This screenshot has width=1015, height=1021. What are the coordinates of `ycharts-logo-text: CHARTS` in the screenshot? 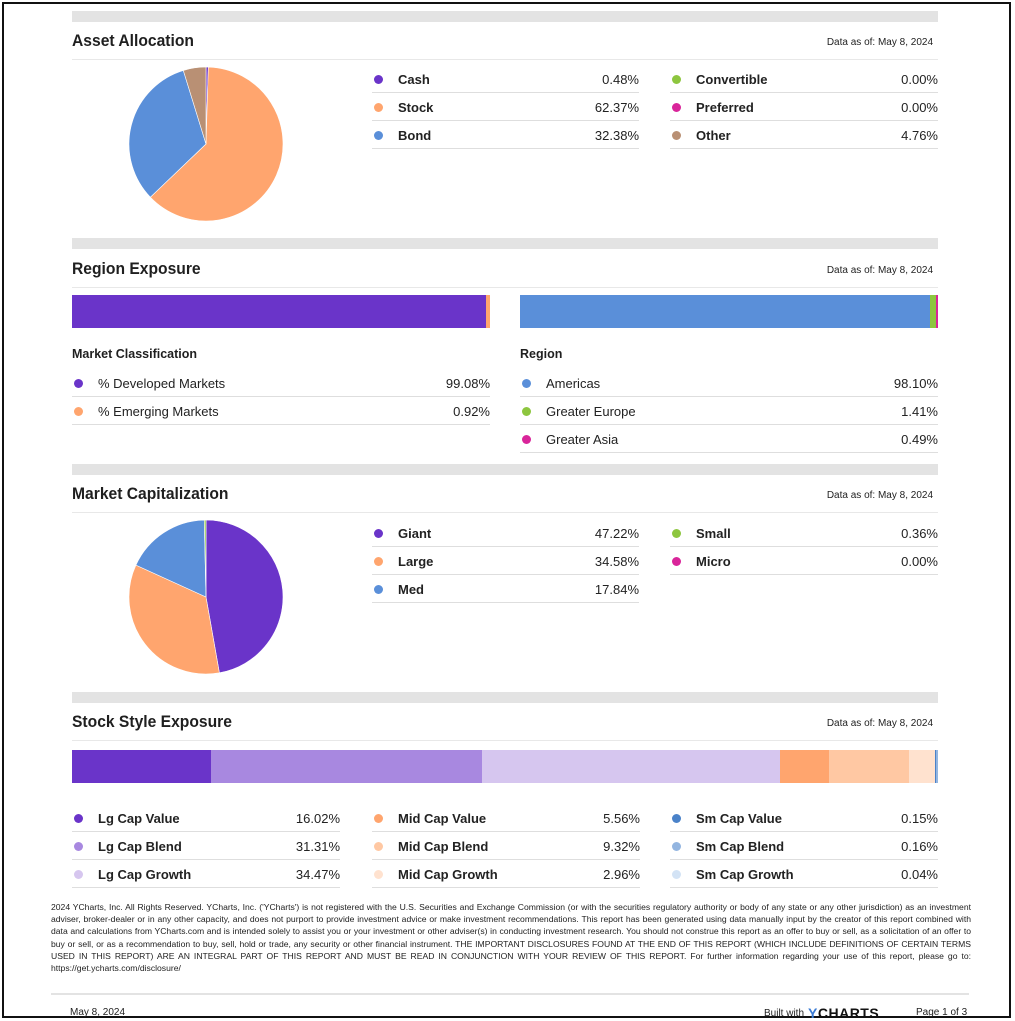 It's located at (848, 1013).